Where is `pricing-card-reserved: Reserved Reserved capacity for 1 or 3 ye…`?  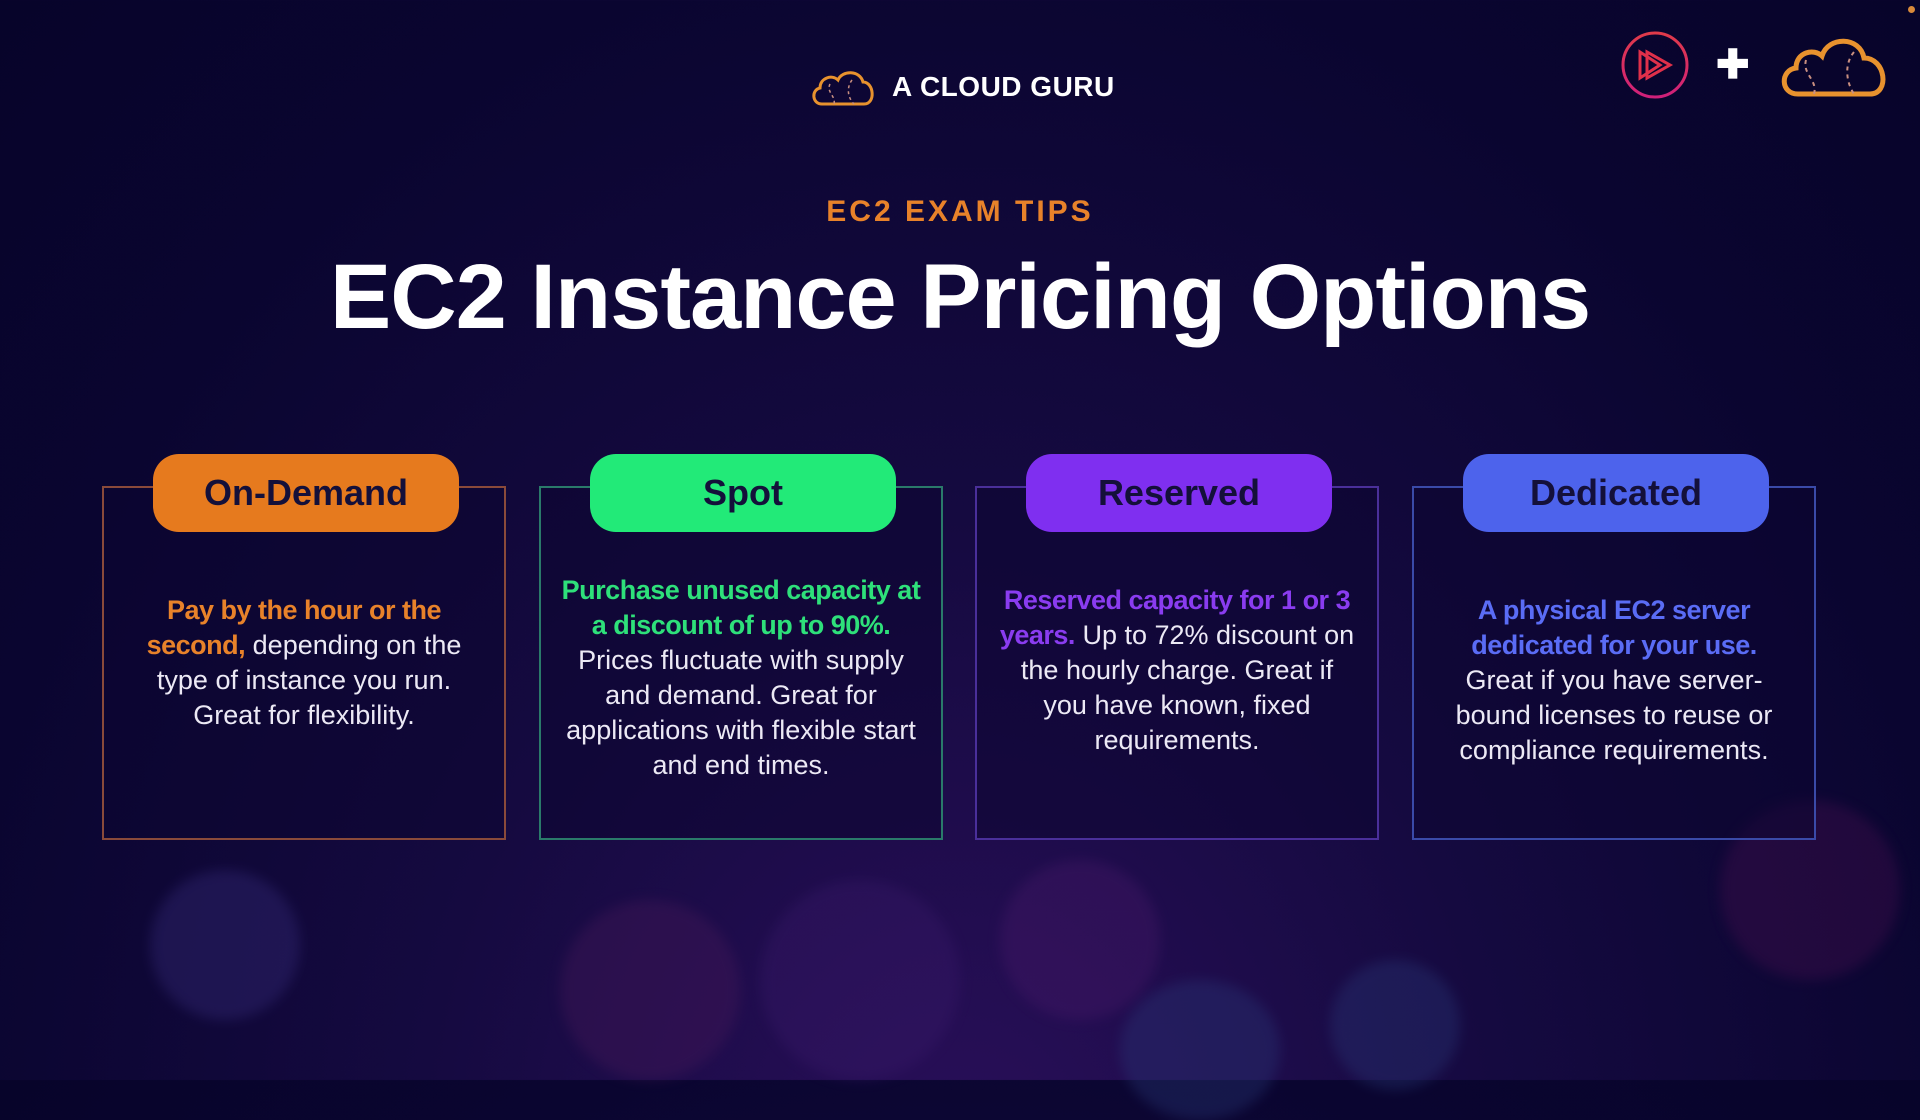 pricing-card-reserved: Reserved Reserved capacity for 1 or 3 ye… is located at coordinates (1177, 647).